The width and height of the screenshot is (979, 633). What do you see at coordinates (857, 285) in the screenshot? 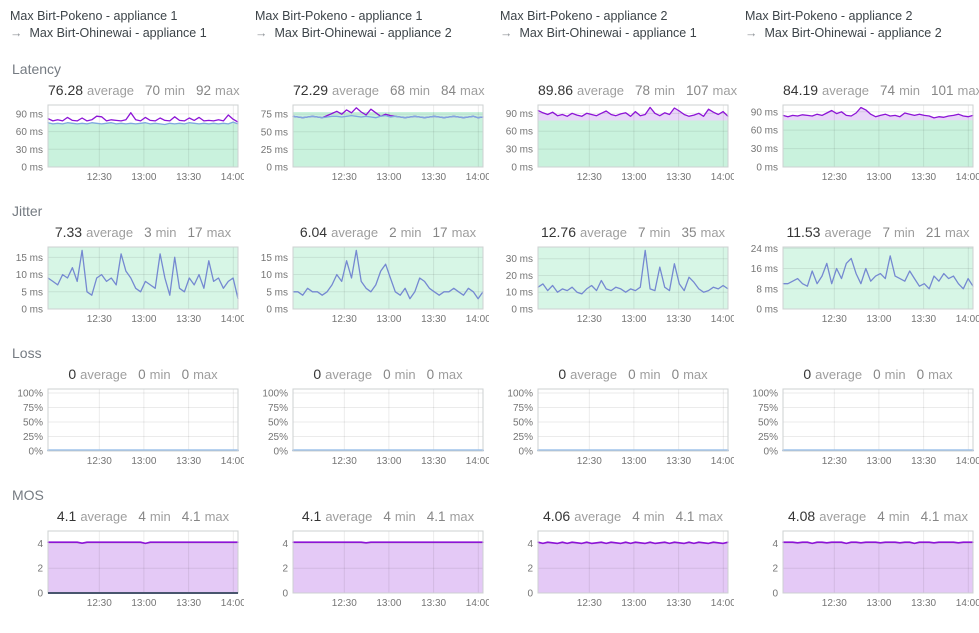
I see `jitter-chart-4: 0 ms 8 ms 16 ms 24 ms 12:30 13:00 13:30 14:00` at bounding box center [857, 285].